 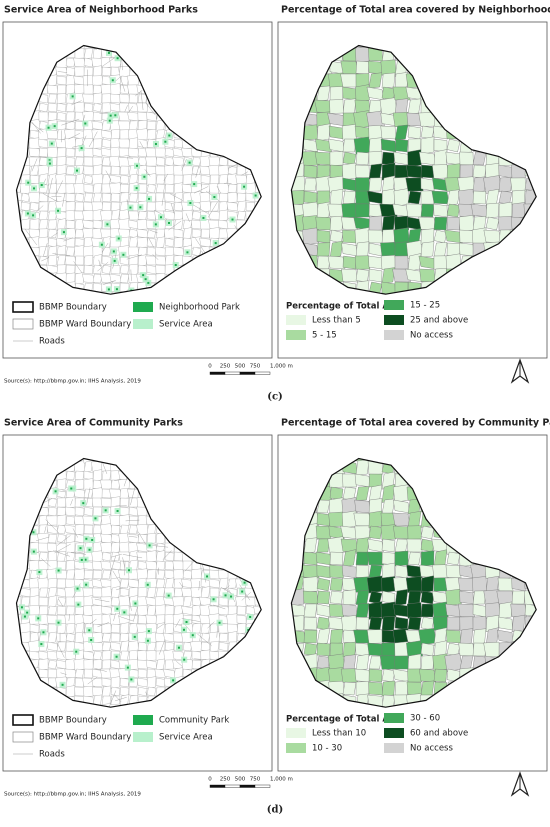 What do you see at coordinates (439, 321) in the screenshot?
I see `legend-label: 25 and above` at bounding box center [439, 321].